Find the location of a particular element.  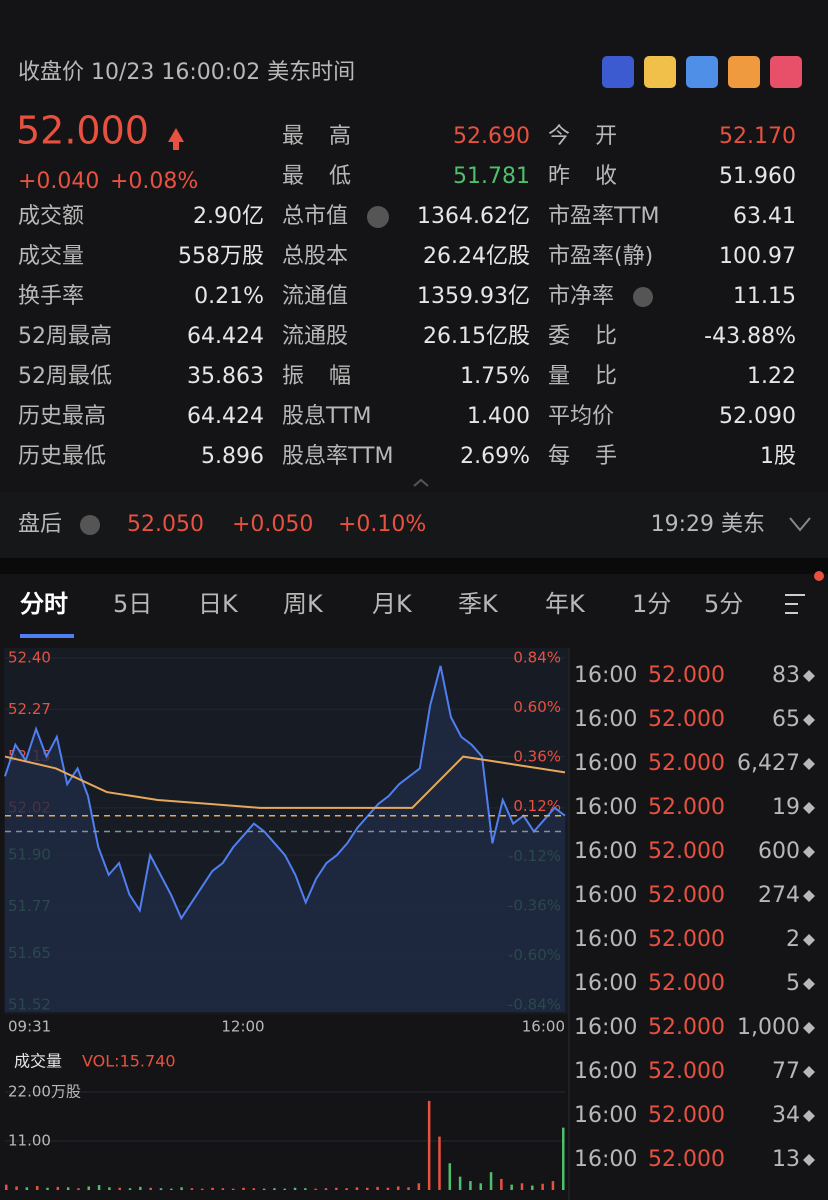

stat-value: 63.41 is located at coordinates (764, 216).